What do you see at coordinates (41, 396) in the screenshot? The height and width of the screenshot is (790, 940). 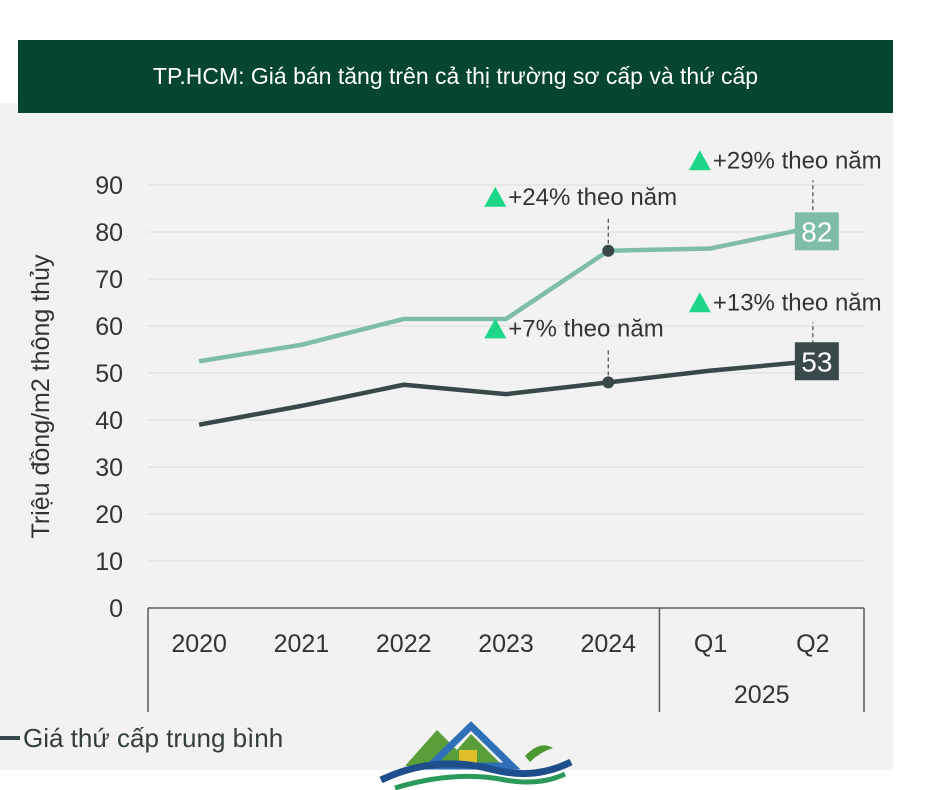 I see `y-axis-label: Triệu đồng/m2 thông thủy` at bounding box center [41, 396].